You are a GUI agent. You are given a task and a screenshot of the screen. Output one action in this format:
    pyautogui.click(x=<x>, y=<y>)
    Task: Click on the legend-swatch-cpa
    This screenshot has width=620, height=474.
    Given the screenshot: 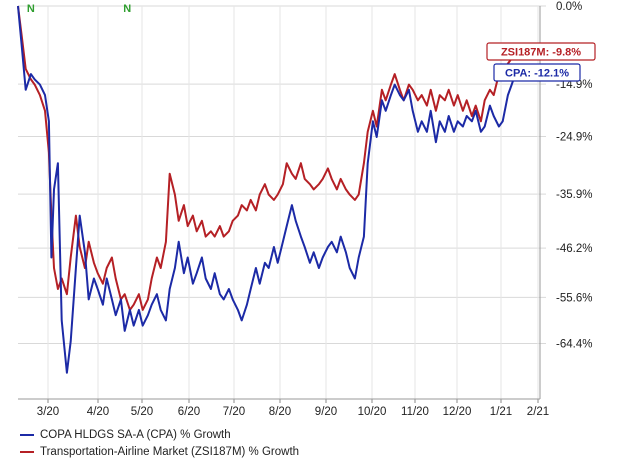 What is the action you would take?
    pyautogui.click(x=27, y=434)
    